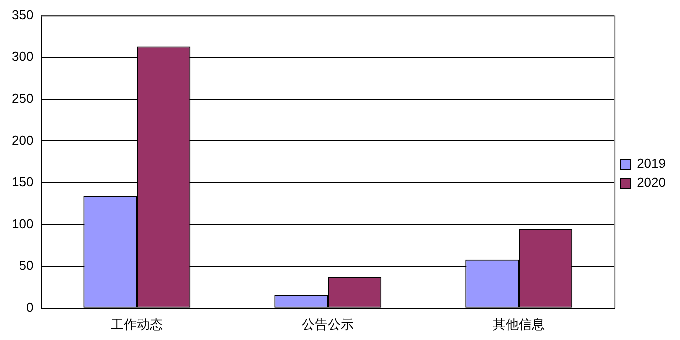 Image resolution: width=680 pixels, height=340 pixels. I want to click on x-tick-label: 工作动态, so click(137, 324).